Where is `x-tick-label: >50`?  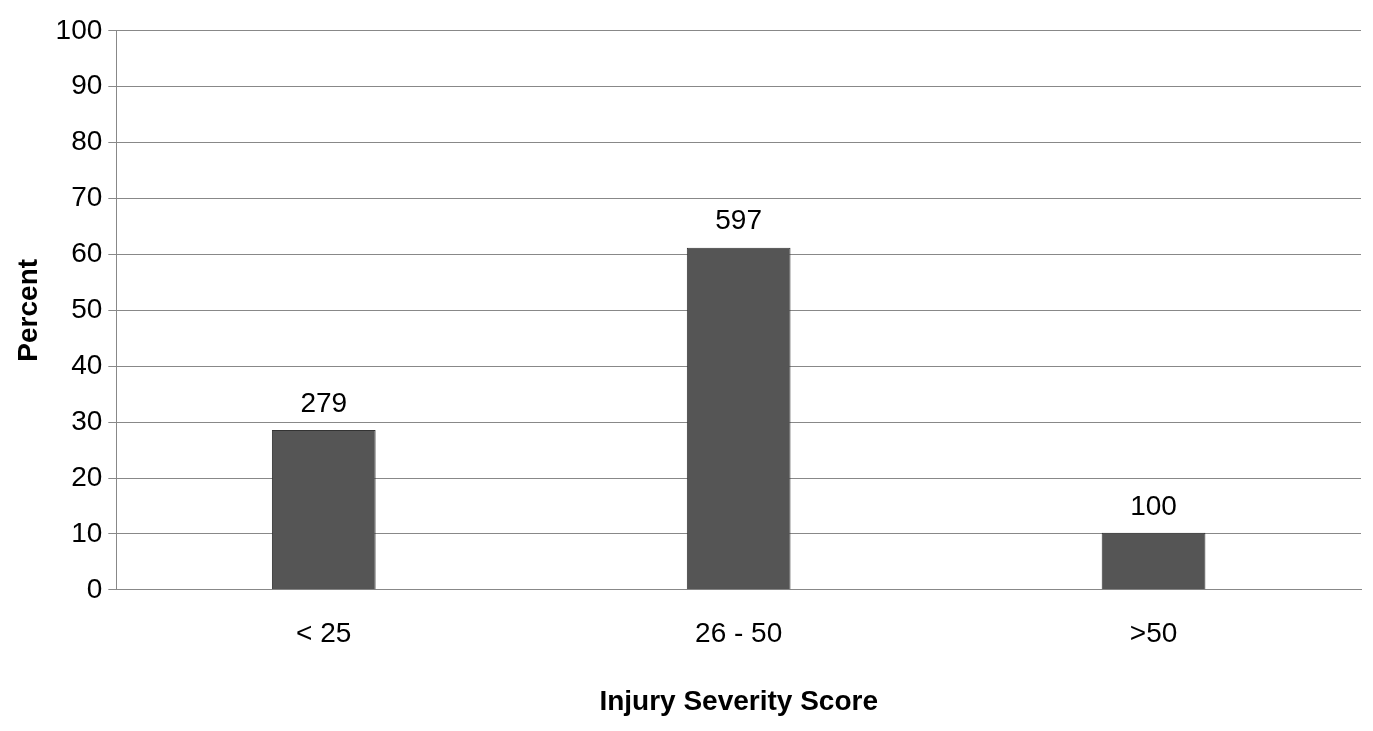 x-tick-label: >50 is located at coordinates (1153, 633).